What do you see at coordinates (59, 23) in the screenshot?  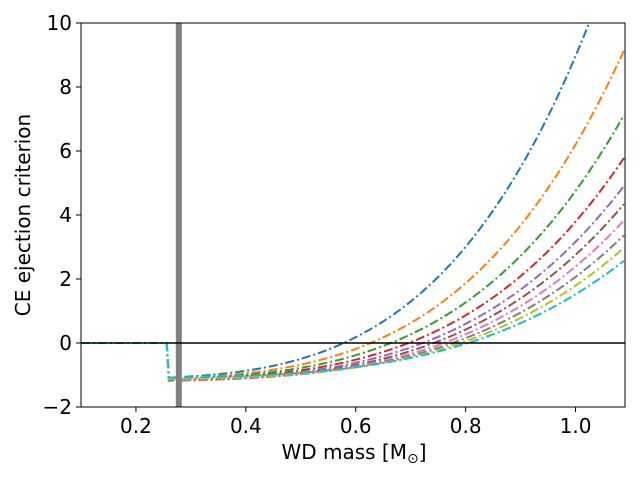 I see `y-tick-label: 10` at bounding box center [59, 23].